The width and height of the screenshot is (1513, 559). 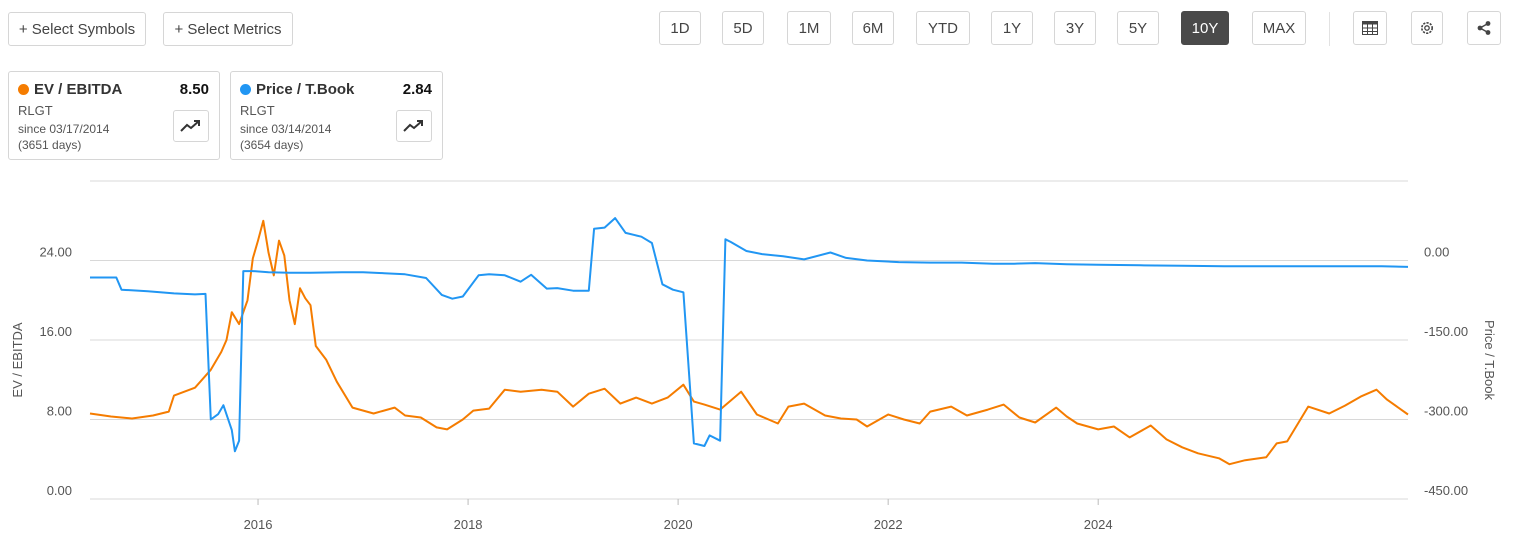 I want to click on x-tick-label: 2016, so click(x=258, y=524).